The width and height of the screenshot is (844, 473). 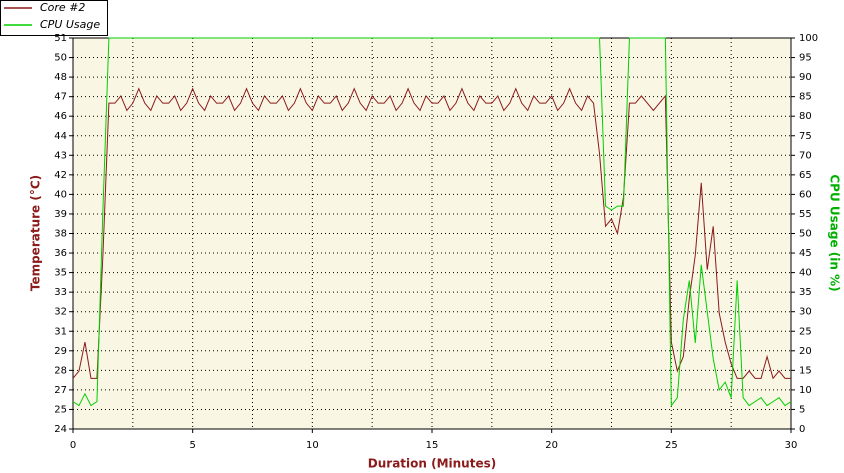 I want to click on y2-tick-label: 50, so click(x=805, y=234).